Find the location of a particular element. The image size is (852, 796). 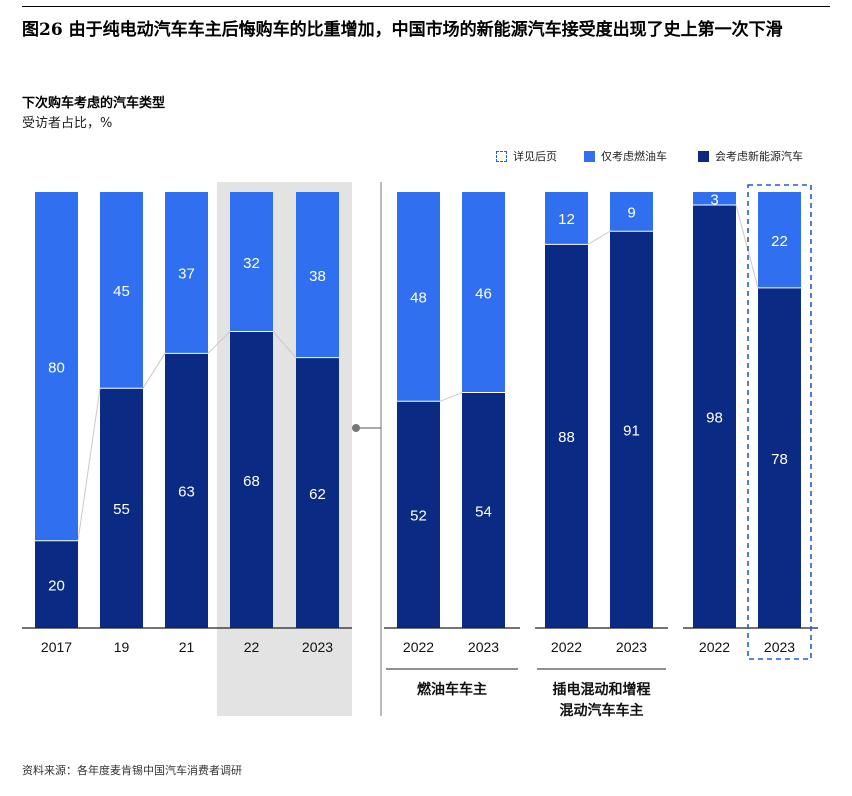

group-label: 混动汽车车主 is located at coordinates (602, 710).